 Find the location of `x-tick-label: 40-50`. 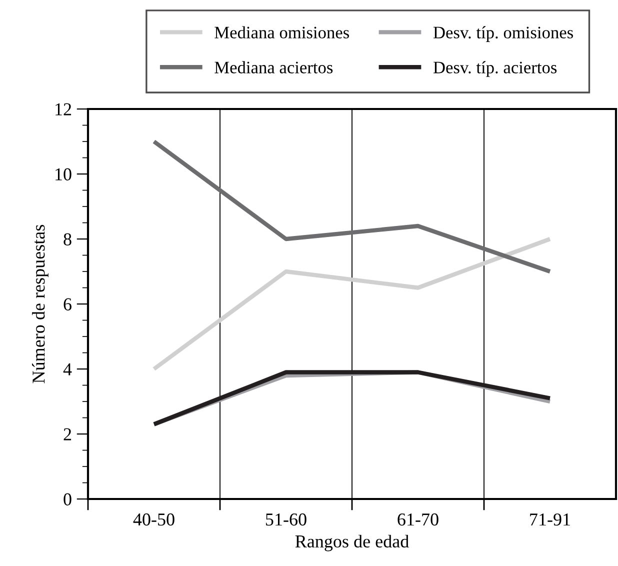

x-tick-label: 40-50 is located at coordinates (153, 519).